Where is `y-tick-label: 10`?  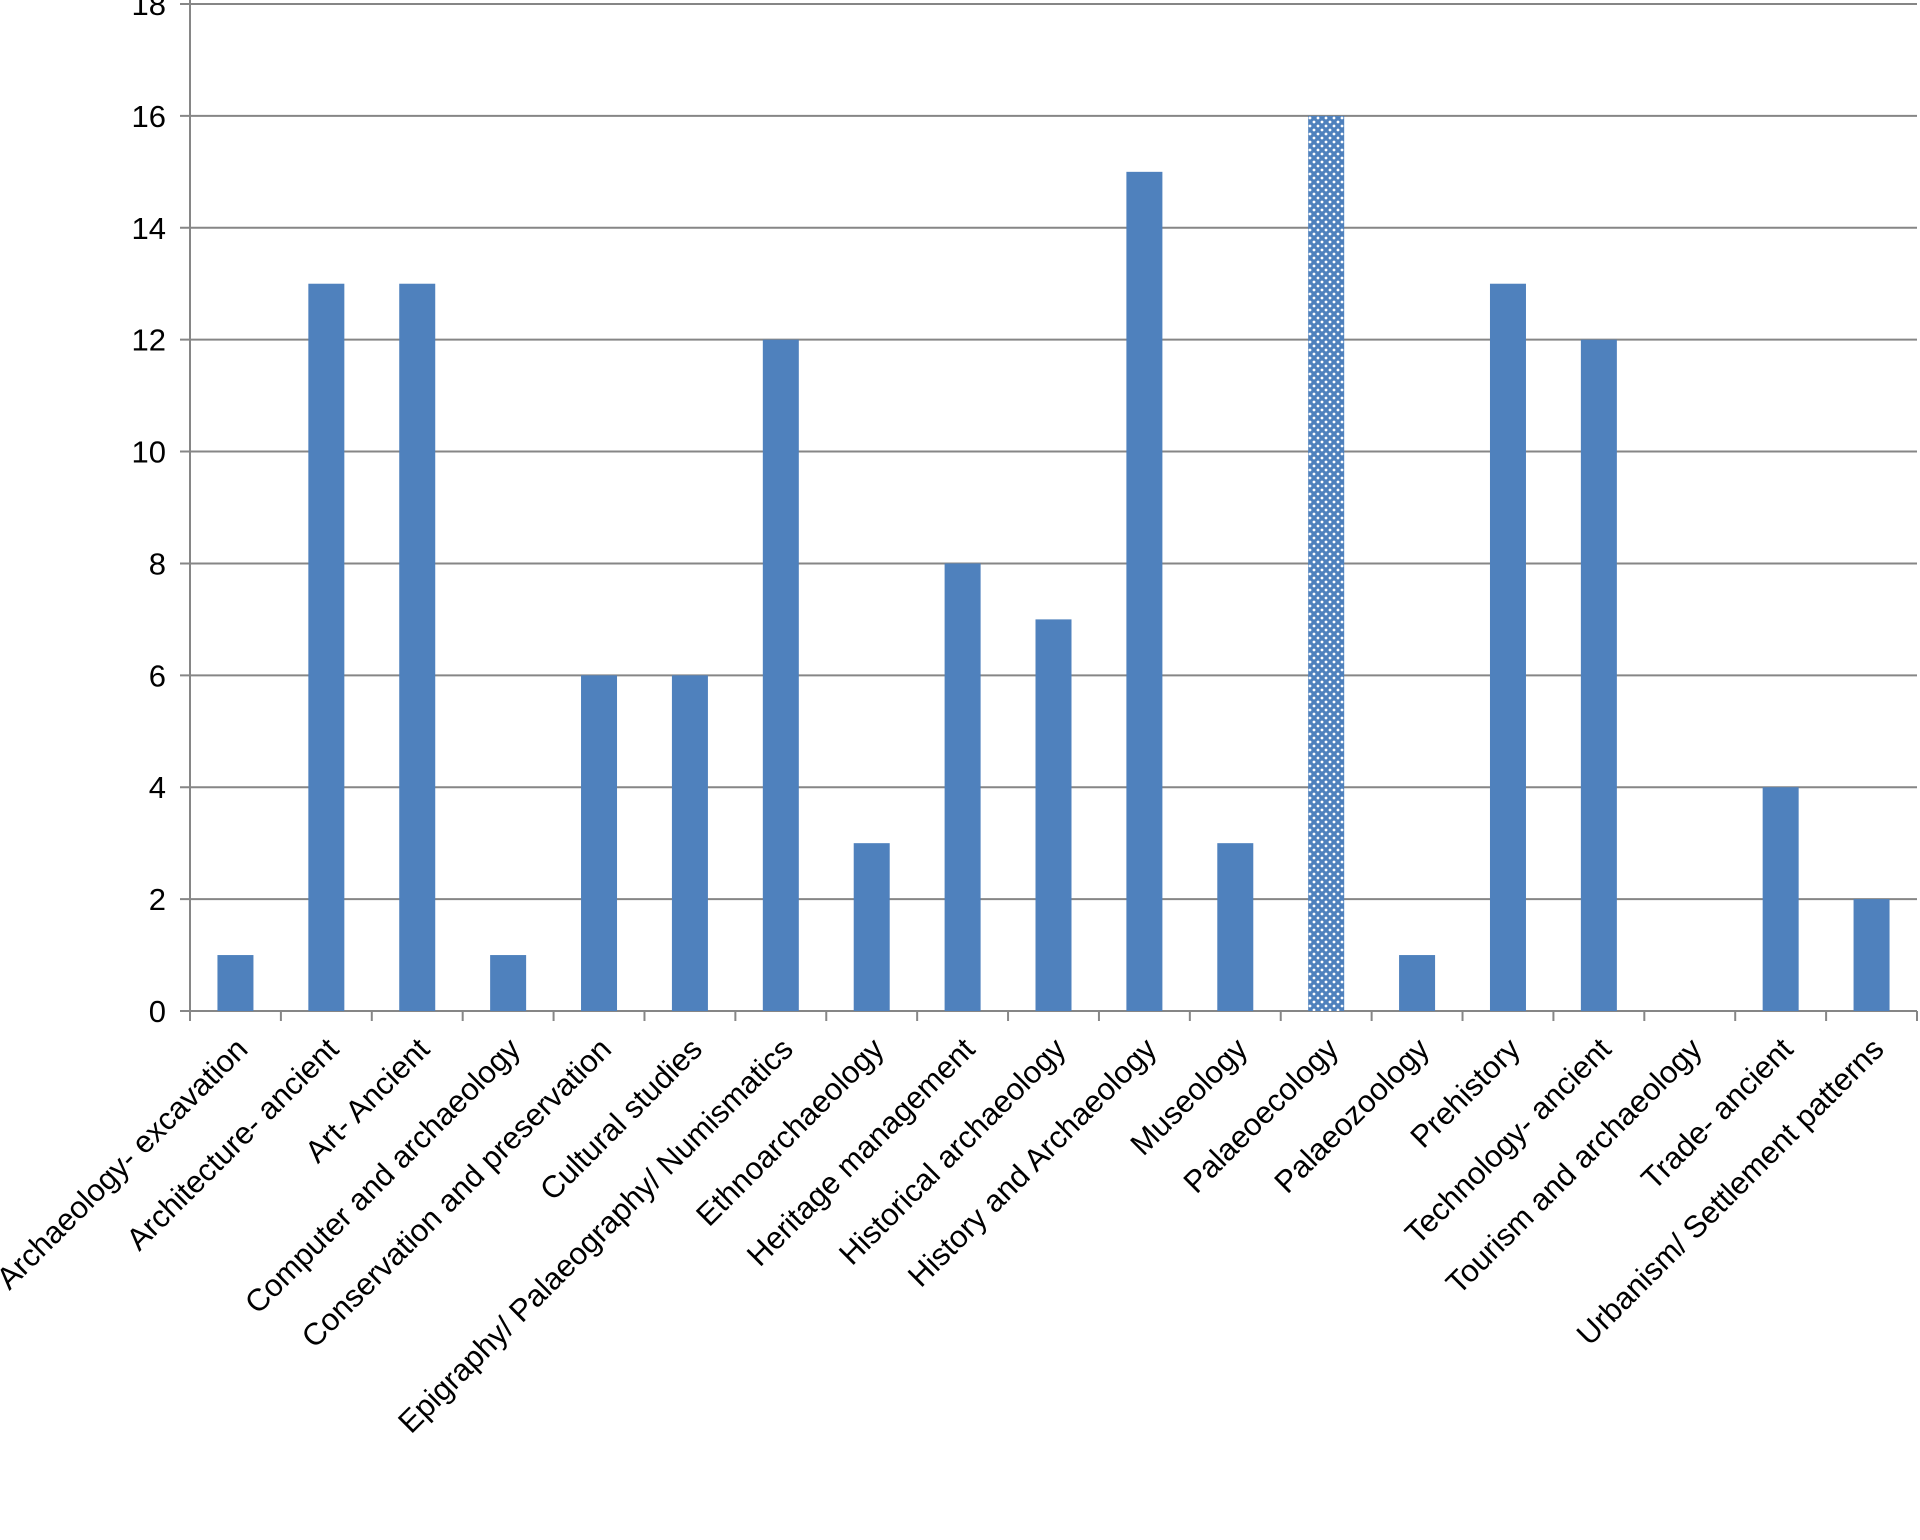 y-tick-label: 10 is located at coordinates (149, 452).